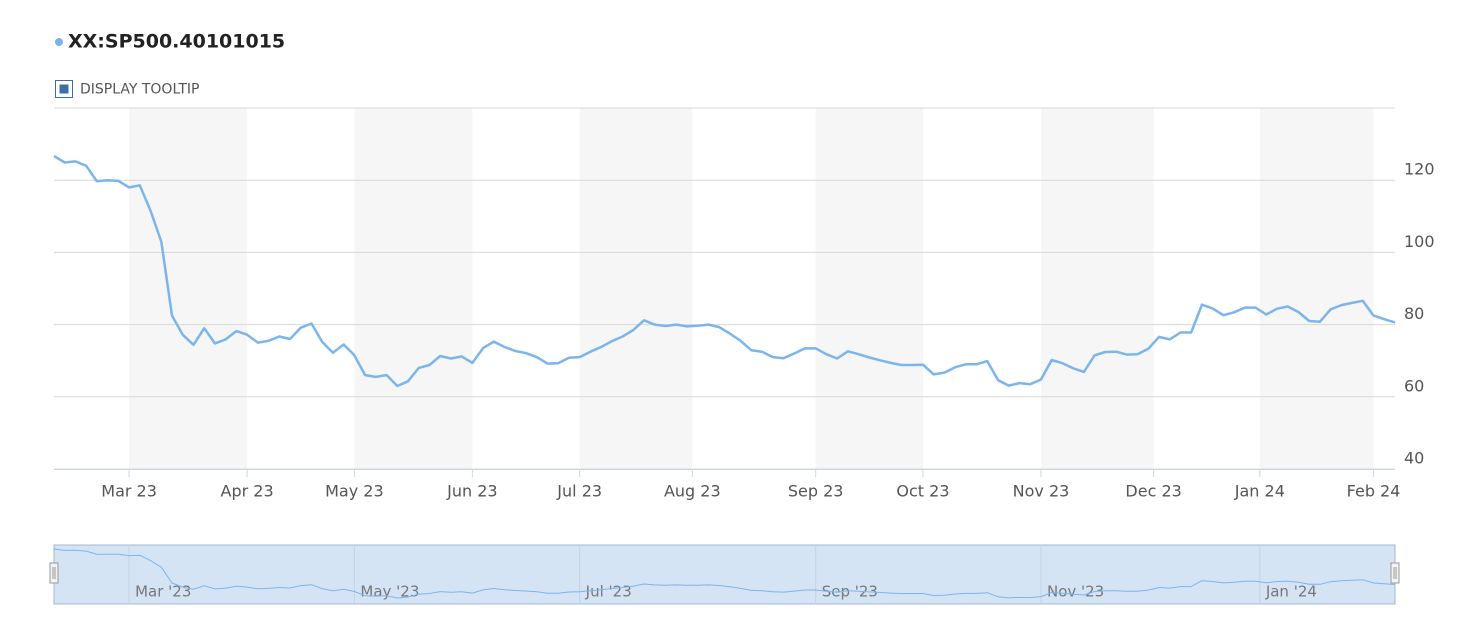 Image resolution: width=1476 pixels, height=627 pixels. I want to click on x-tick-label: Nov 23, so click(1041, 491).